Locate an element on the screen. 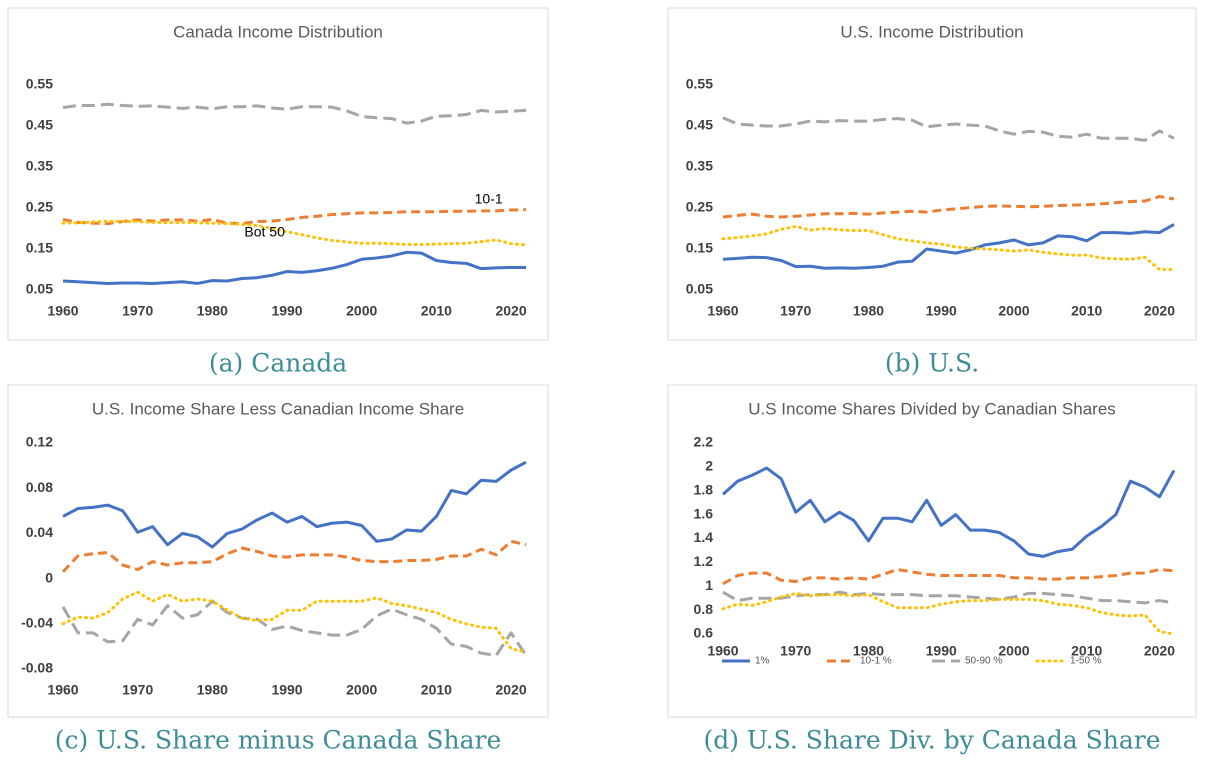 This screenshot has height=766, width=1205. legend-label: 1-50 % is located at coordinates (1086, 661).